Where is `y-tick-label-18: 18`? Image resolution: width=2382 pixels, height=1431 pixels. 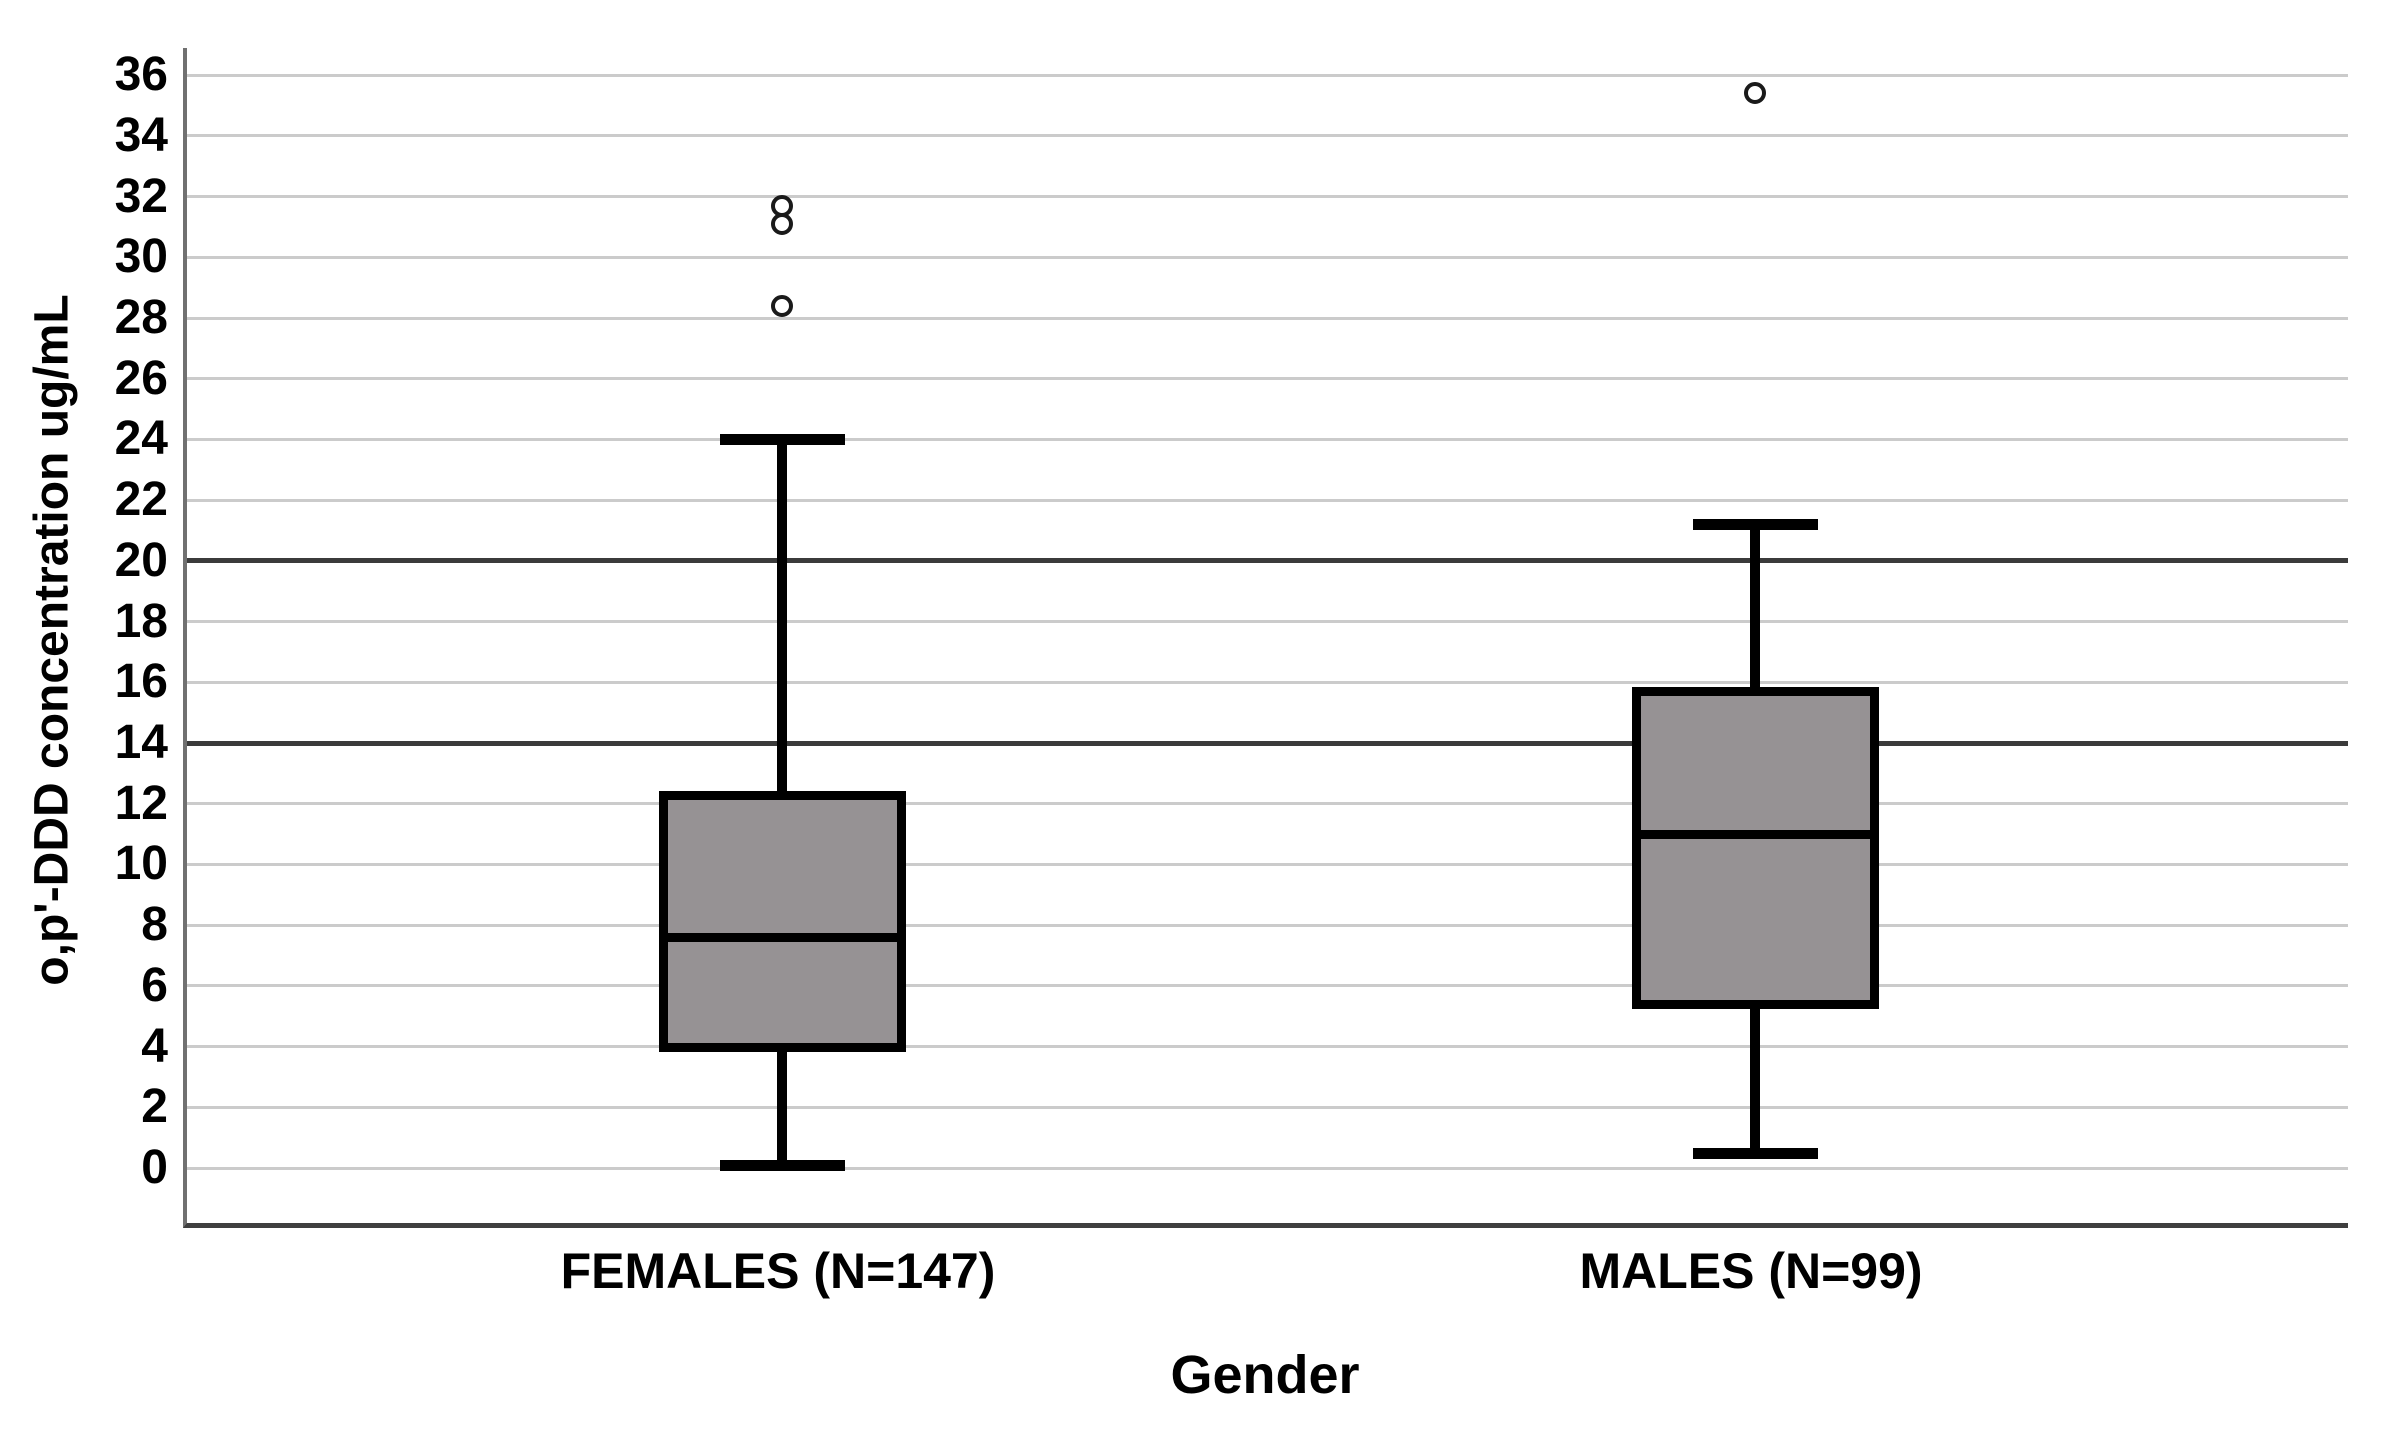 y-tick-label-18: 18 is located at coordinates (141, 621).